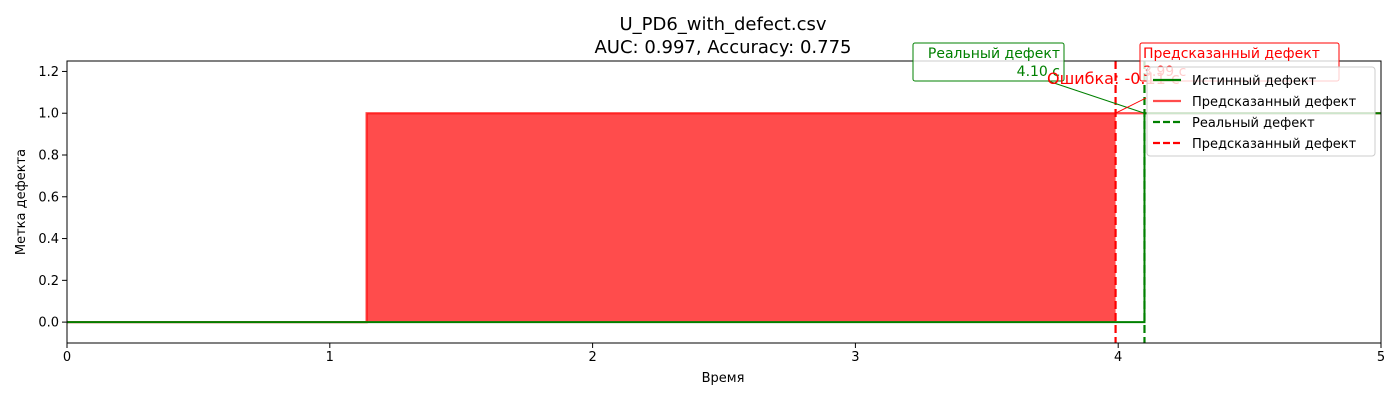 The height and width of the screenshot is (400, 1400). What do you see at coordinates (722, 47) in the screenshot?
I see `chart-subtitle: AUC: 0.997, Accuracy: 0.775` at bounding box center [722, 47].